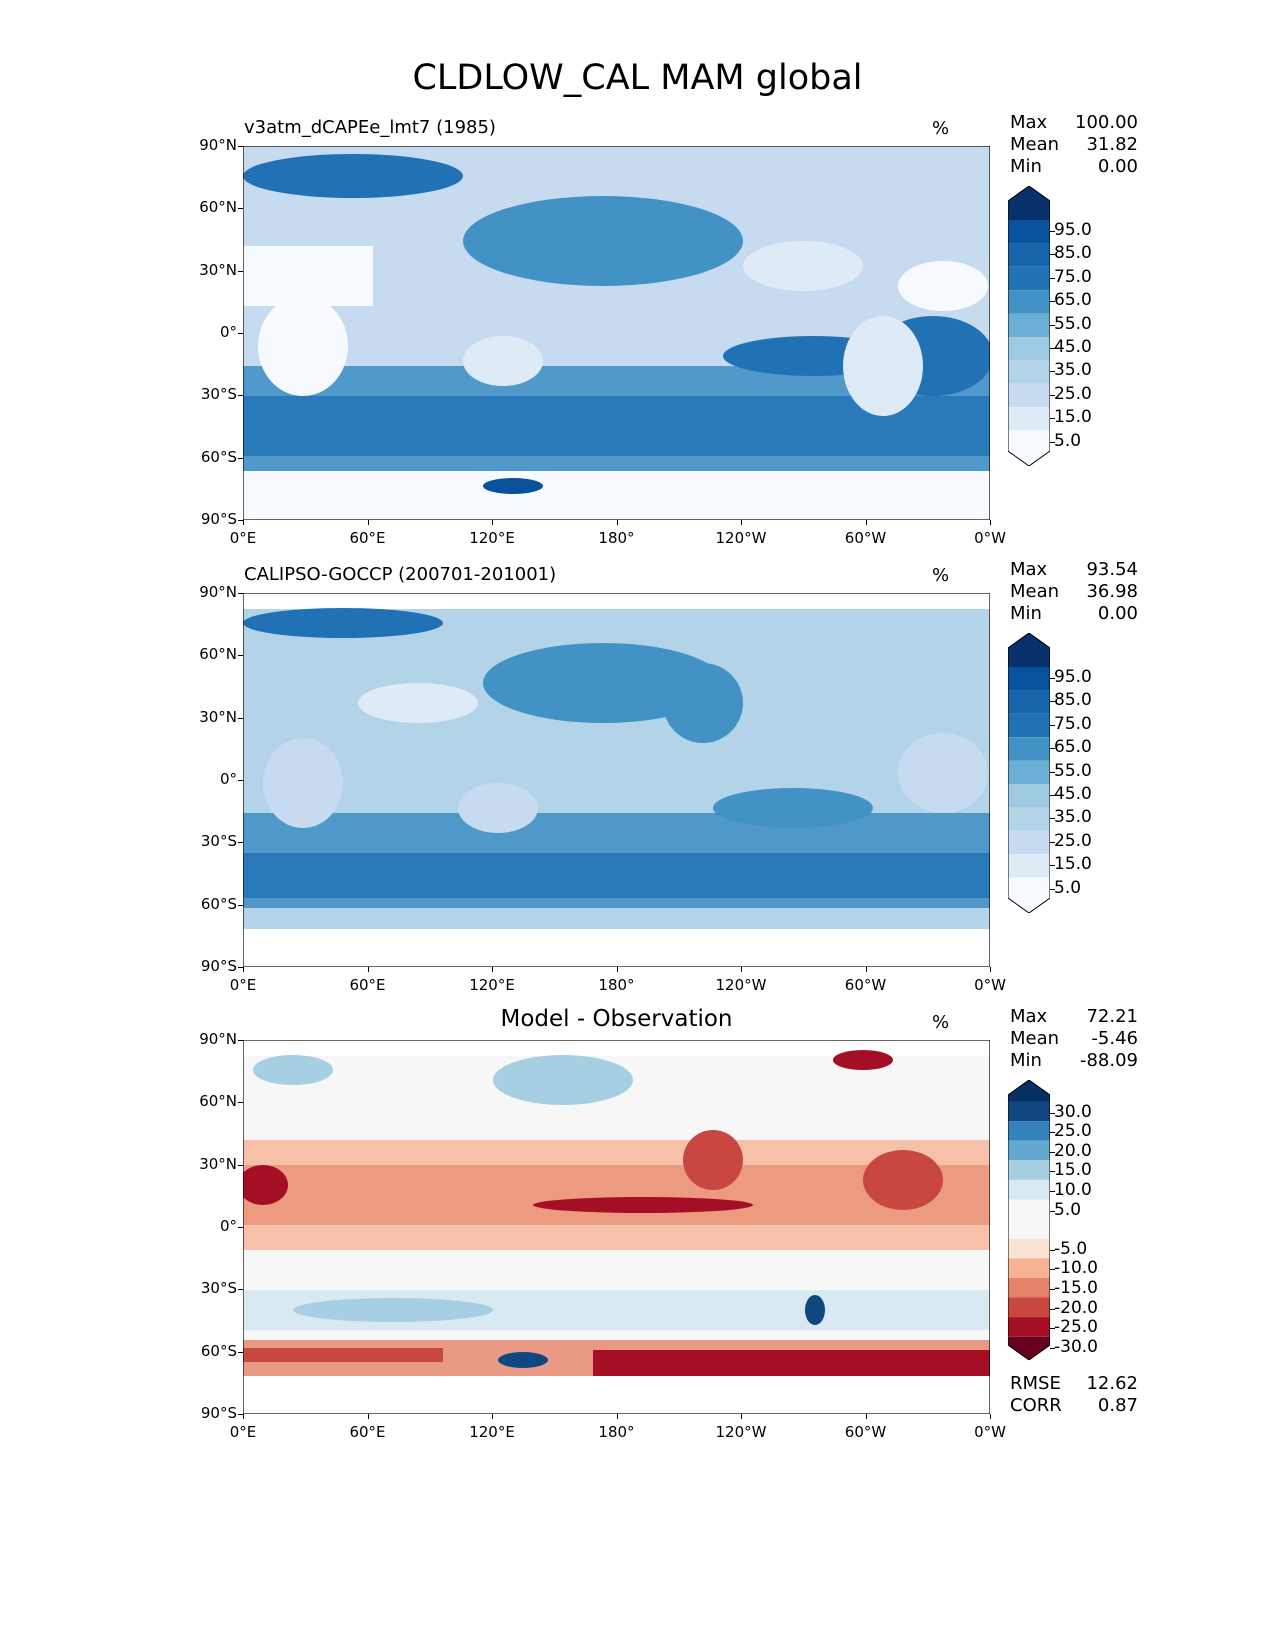 The width and height of the screenshot is (1275, 1650). I want to click on figure-title: CLDLOW_CAL MAM global, so click(637, 78).